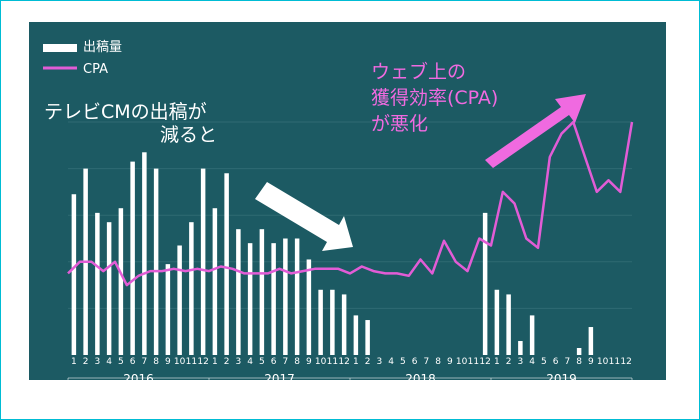  I want to click on annotation-right-line3: が悪化, so click(399, 124).